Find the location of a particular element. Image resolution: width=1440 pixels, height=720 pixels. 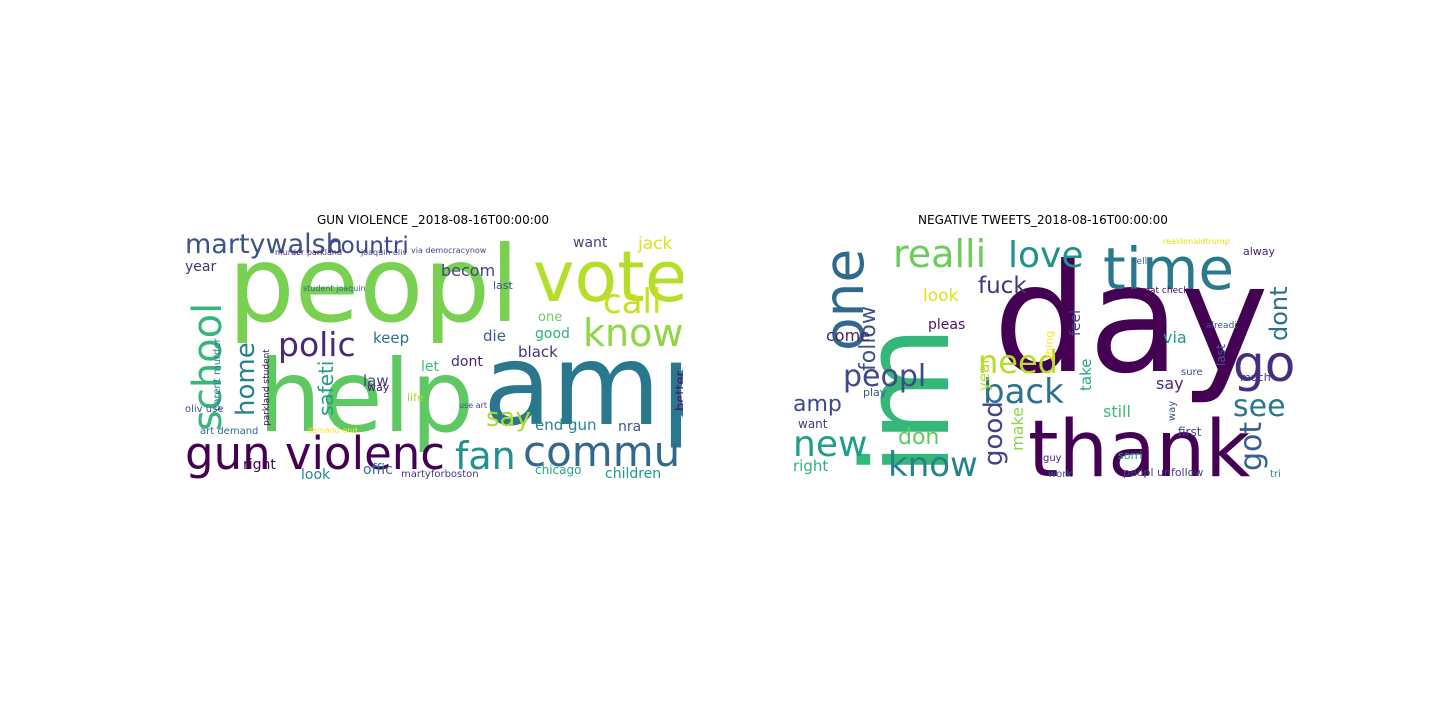

word-25: keep is located at coordinates (391, 338).